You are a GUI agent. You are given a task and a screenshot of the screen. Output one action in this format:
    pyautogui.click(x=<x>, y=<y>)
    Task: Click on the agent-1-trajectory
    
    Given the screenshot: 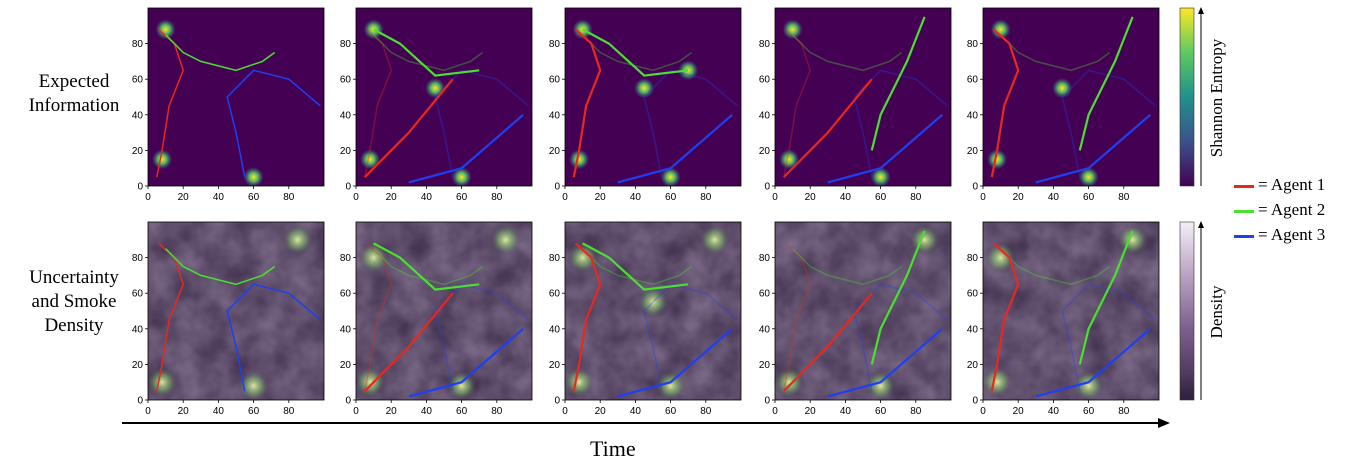 What is the action you would take?
    pyautogui.click(x=797, y=103)
    